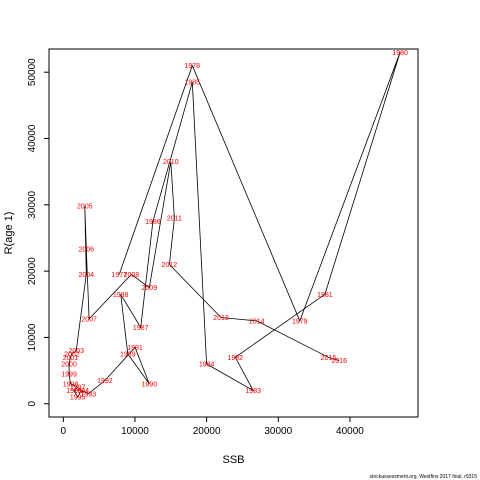  What do you see at coordinates (32, 138) in the screenshot?
I see `y-tick-label: 40000` at bounding box center [32, 138].